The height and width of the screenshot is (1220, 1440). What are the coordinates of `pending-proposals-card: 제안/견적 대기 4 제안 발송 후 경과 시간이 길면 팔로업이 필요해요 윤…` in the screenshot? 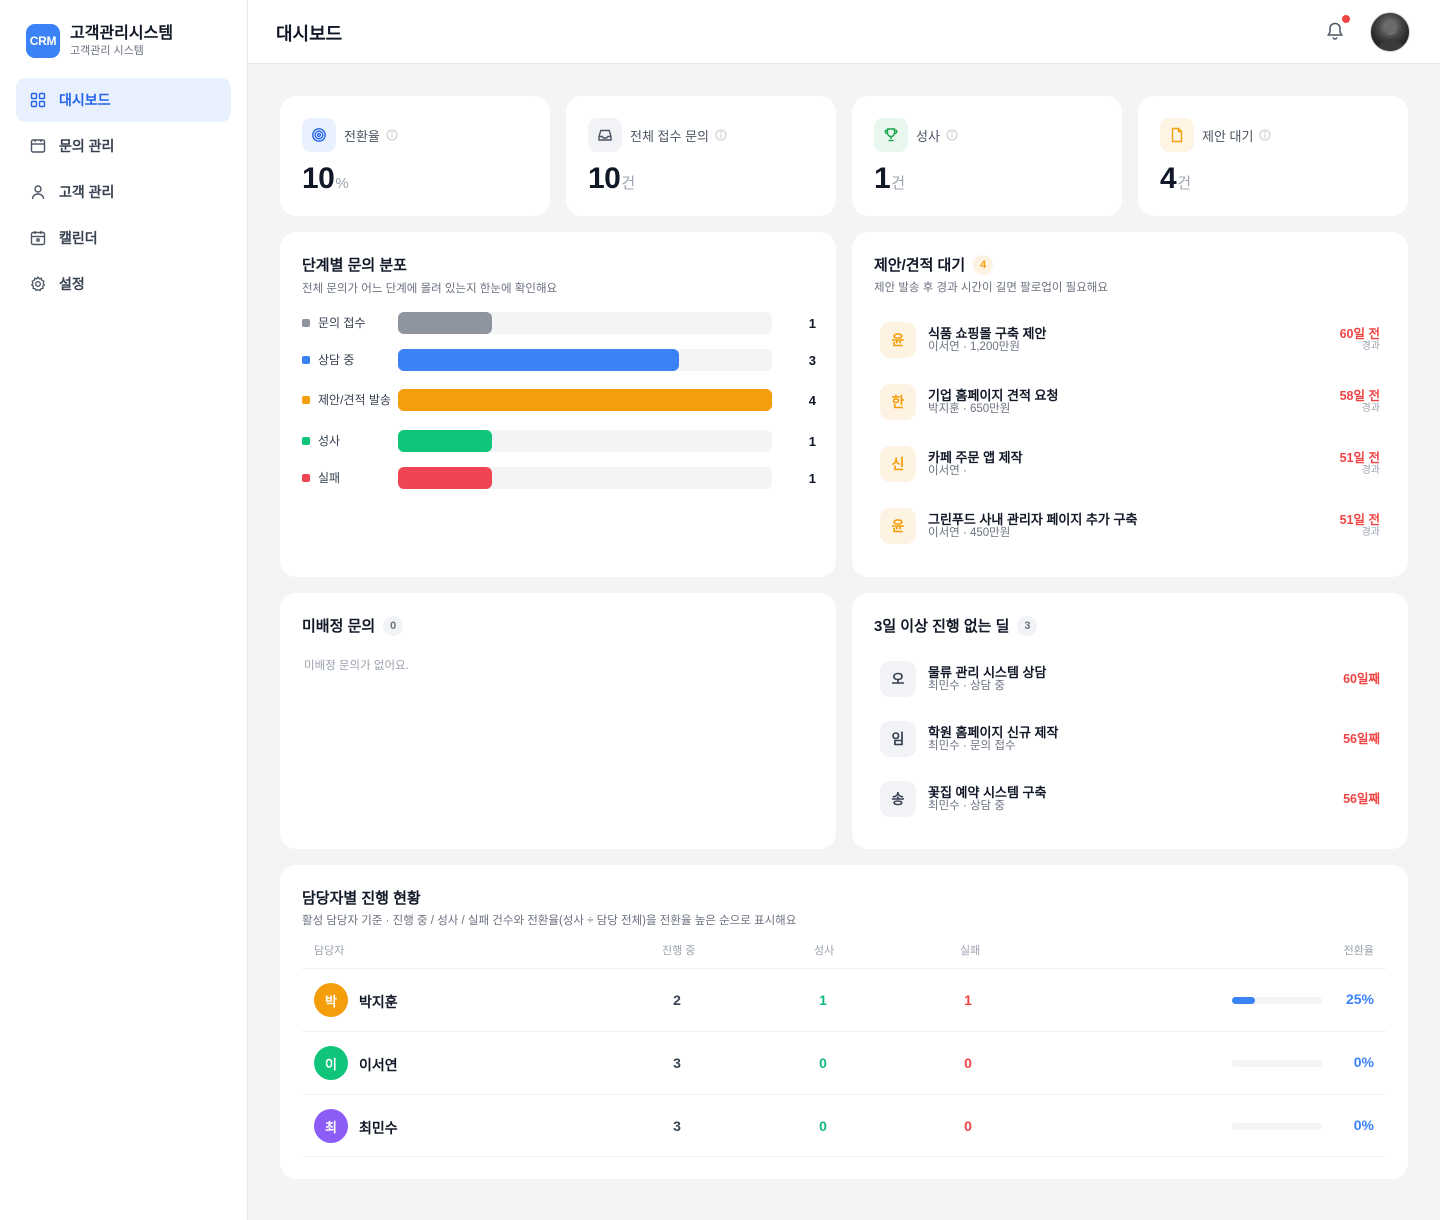 It's located at (1130, 404).